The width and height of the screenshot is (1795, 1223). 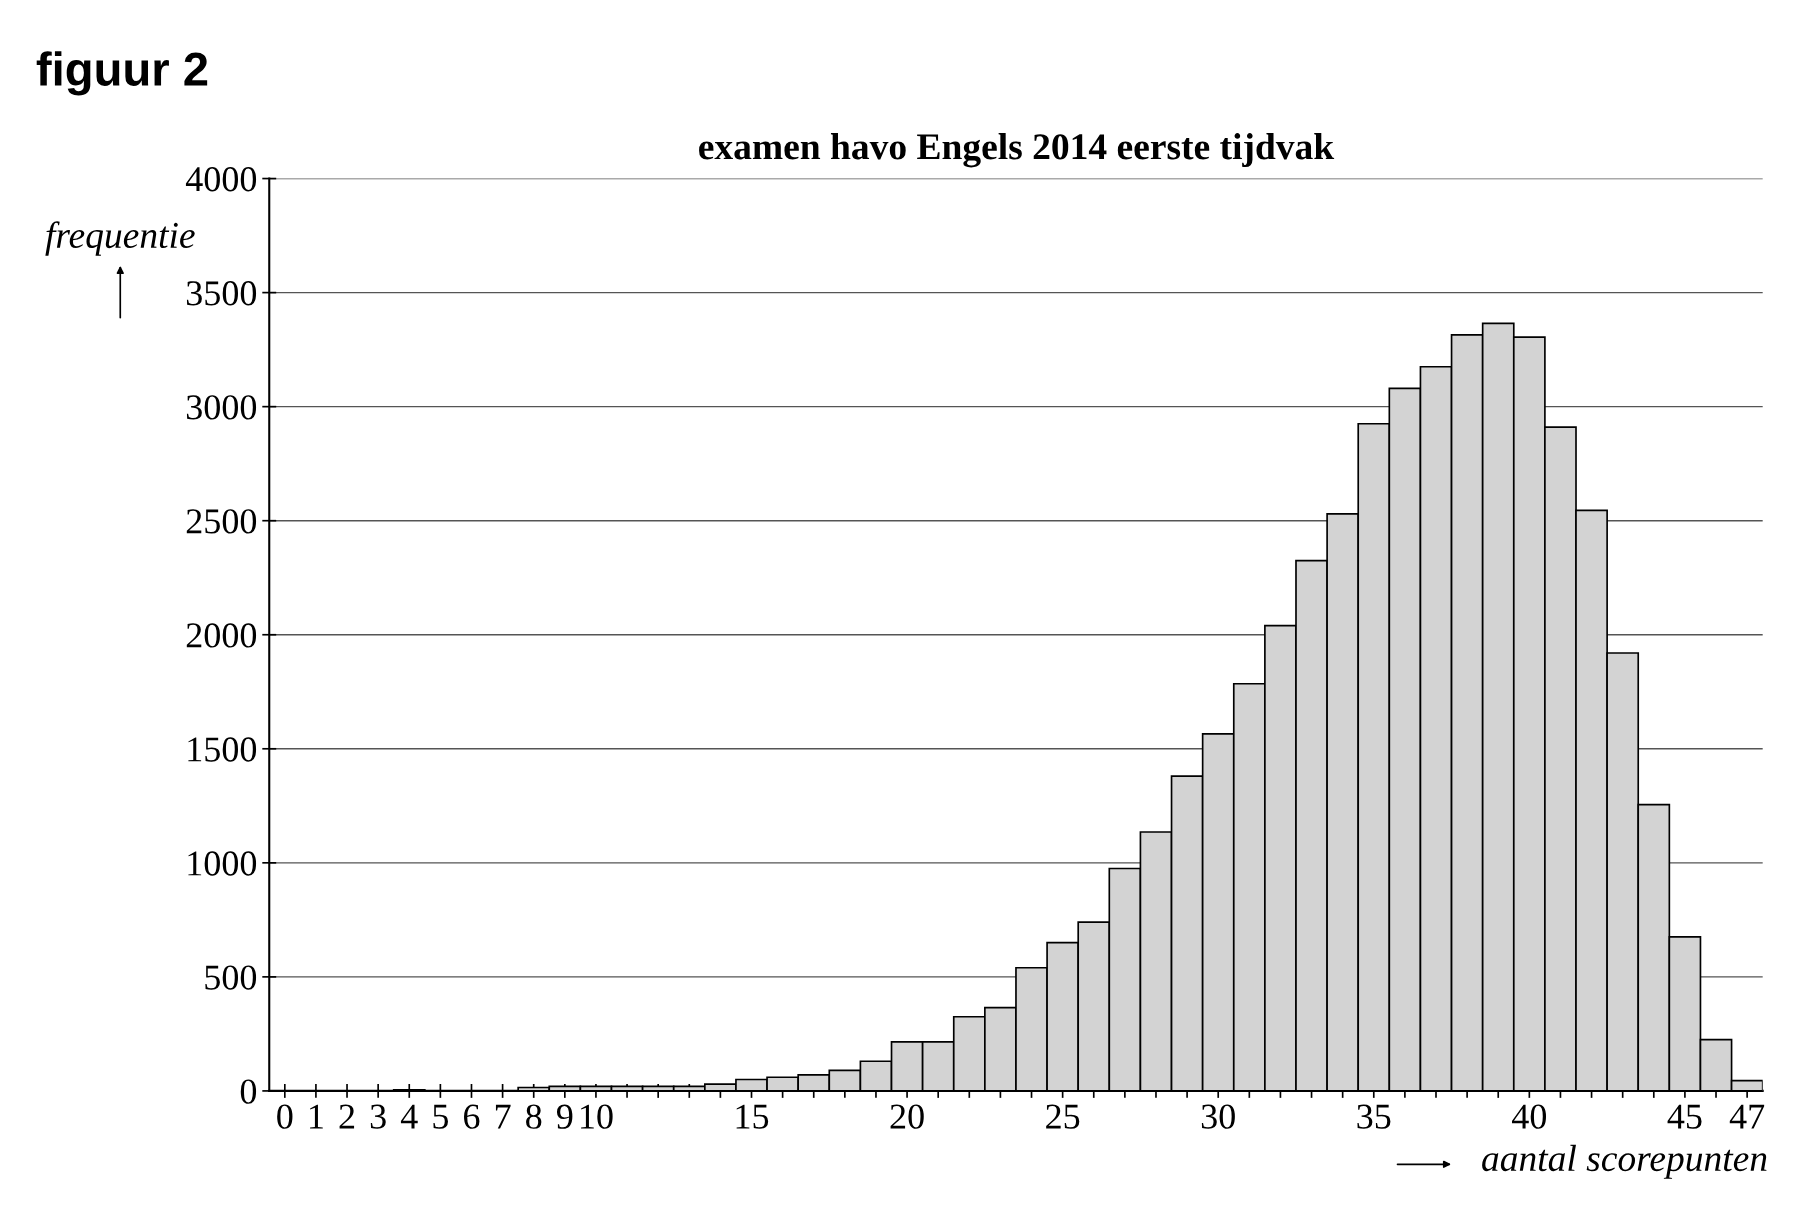 I want to click on x-tick-label: 0, so click(x=285, y=1116).